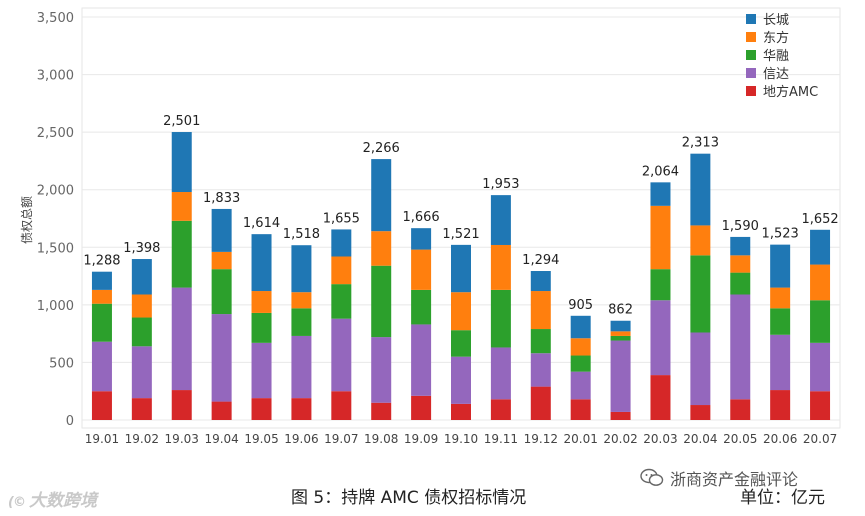 This screenshot has width=865, height=516. I want to click on total-data-label: 2,064, so click(660, 171).